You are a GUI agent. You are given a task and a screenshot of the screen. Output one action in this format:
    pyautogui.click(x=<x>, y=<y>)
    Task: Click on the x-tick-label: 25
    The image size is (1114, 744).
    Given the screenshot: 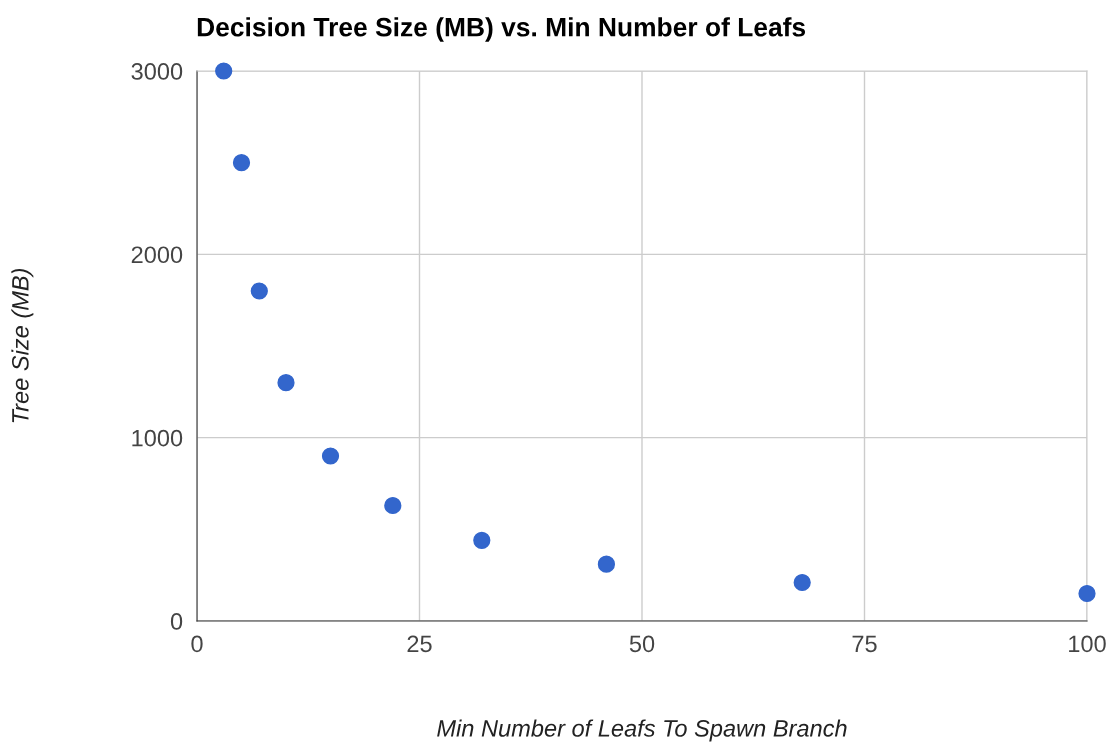 What is the action you would take?
    pyautogui.click(x=419, y=644)
    